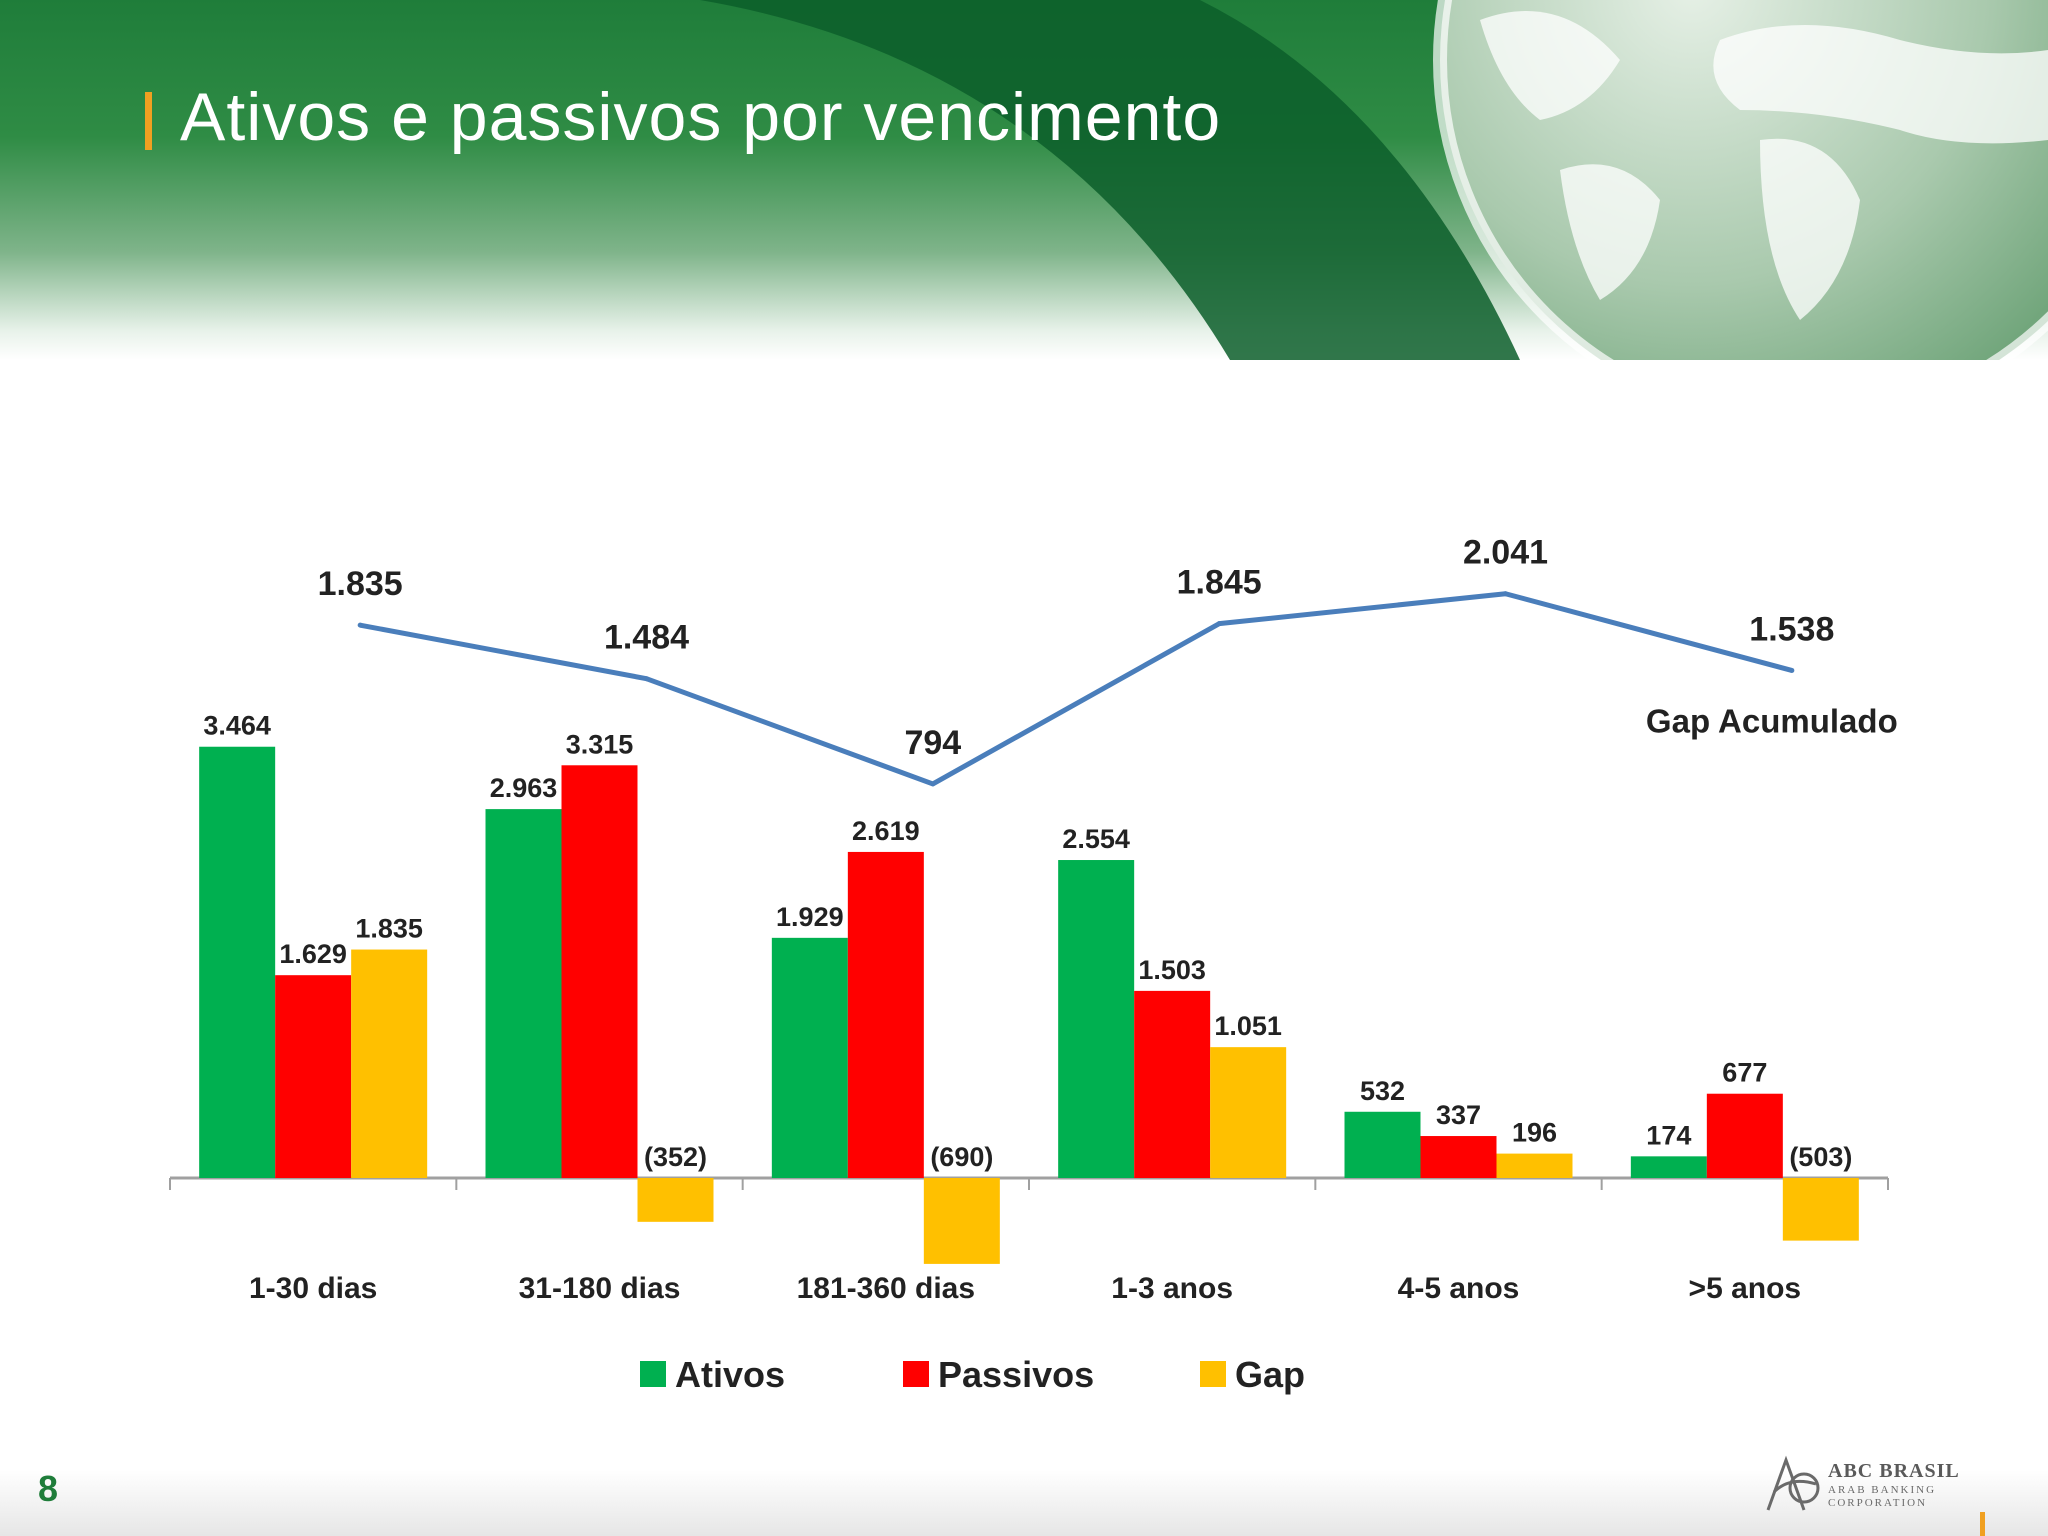 Image resolution: width=2048 pixels, height=1536 pixels. What do you see at coordinates (148, 121) in the screenshot?
I see `title-accent-bar` at bounding box center [148, 121].